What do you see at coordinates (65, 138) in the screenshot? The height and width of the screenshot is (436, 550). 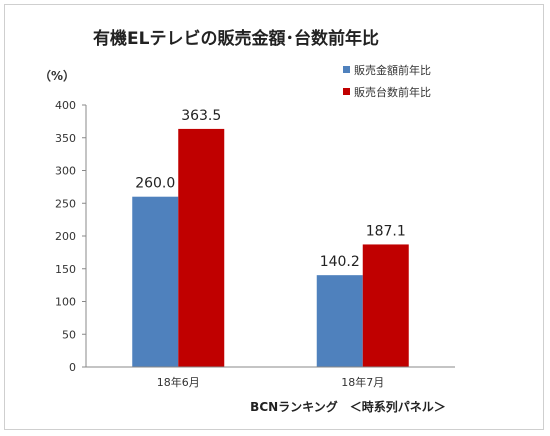 I see `y-tick-label: 350` at bounding box center [65, 138].